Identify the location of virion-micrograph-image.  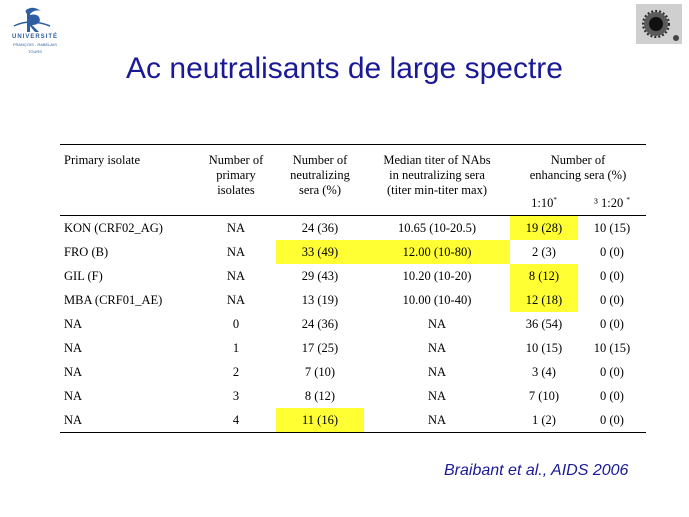
(659, 24).